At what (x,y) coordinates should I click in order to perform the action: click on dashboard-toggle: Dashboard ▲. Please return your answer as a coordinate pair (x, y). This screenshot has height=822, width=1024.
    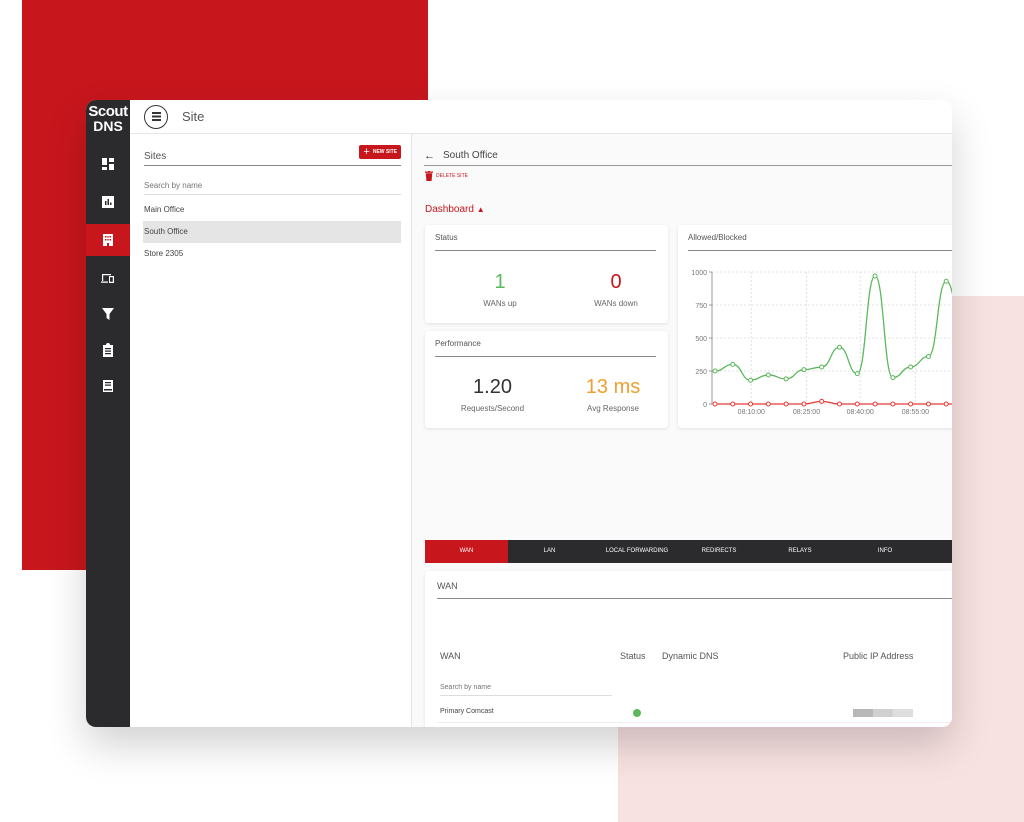
    Looking at the image, I should click on (455, 209).